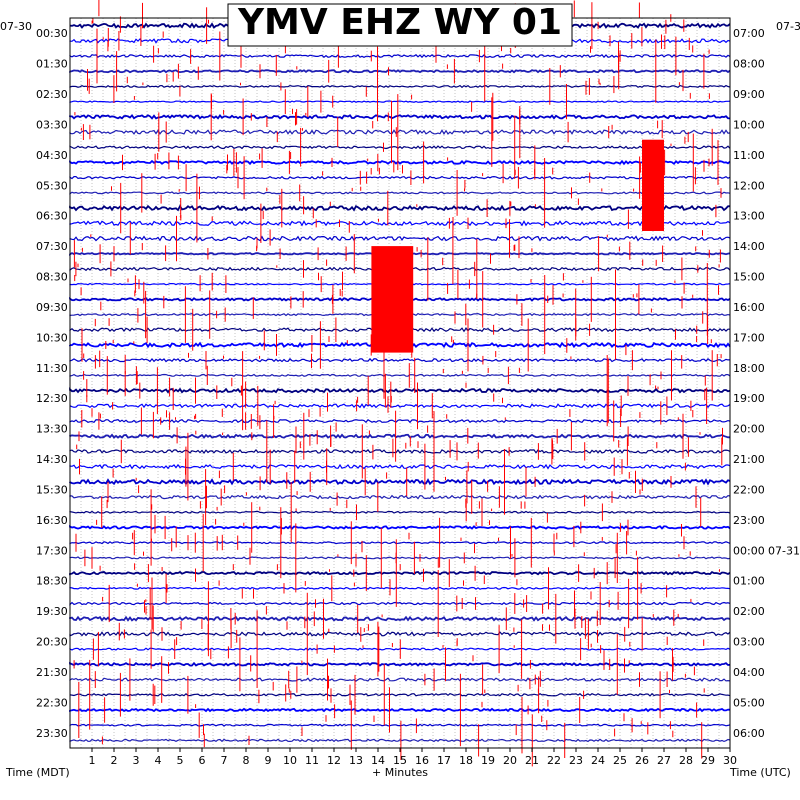 The height and width of the screenshot is (800, 800). What do you see at coordinates (749, 216) in the screenshot?
I see `right-time-label: 13:00` at bounding box center [749, 216].